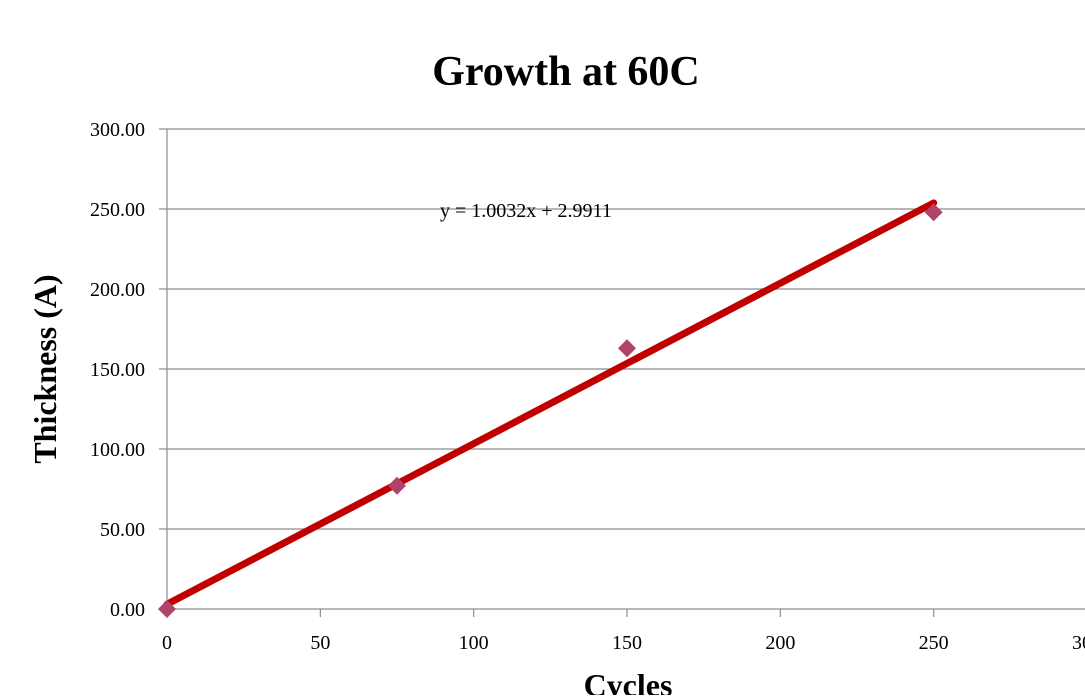  What do you see at coordinates (117, 130) in the screenshot?
I see `y-tick-label: 300.00` at bounding box center [117, 130].